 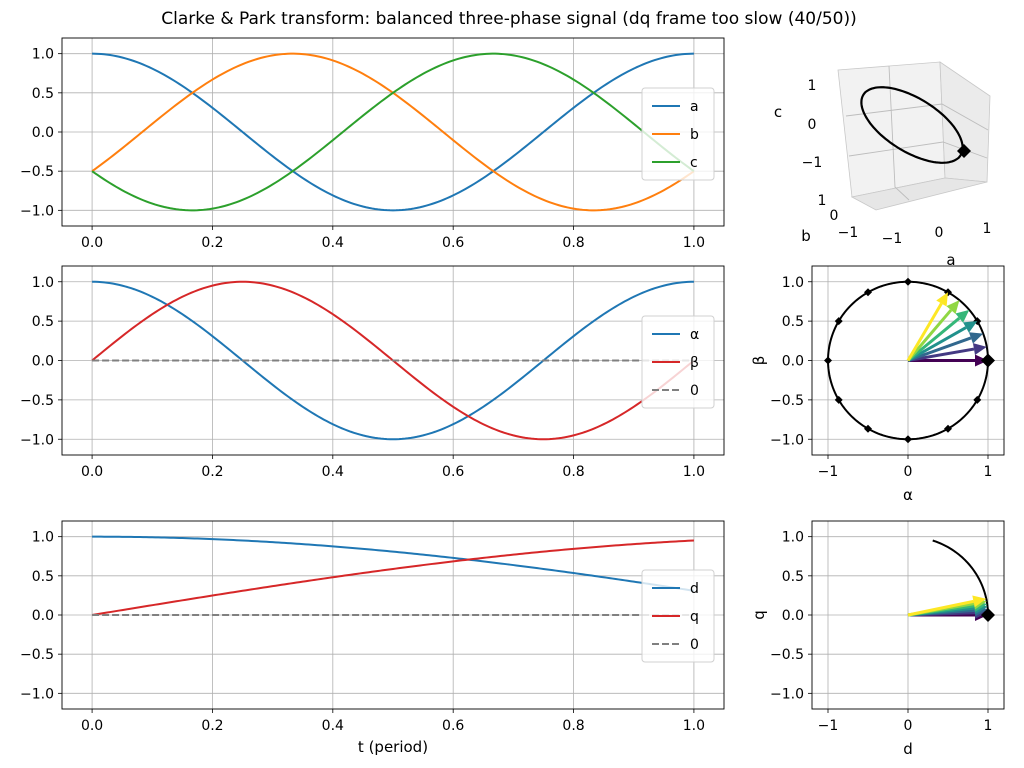 I want to click on series-line-α, so click(x=393, y=360).